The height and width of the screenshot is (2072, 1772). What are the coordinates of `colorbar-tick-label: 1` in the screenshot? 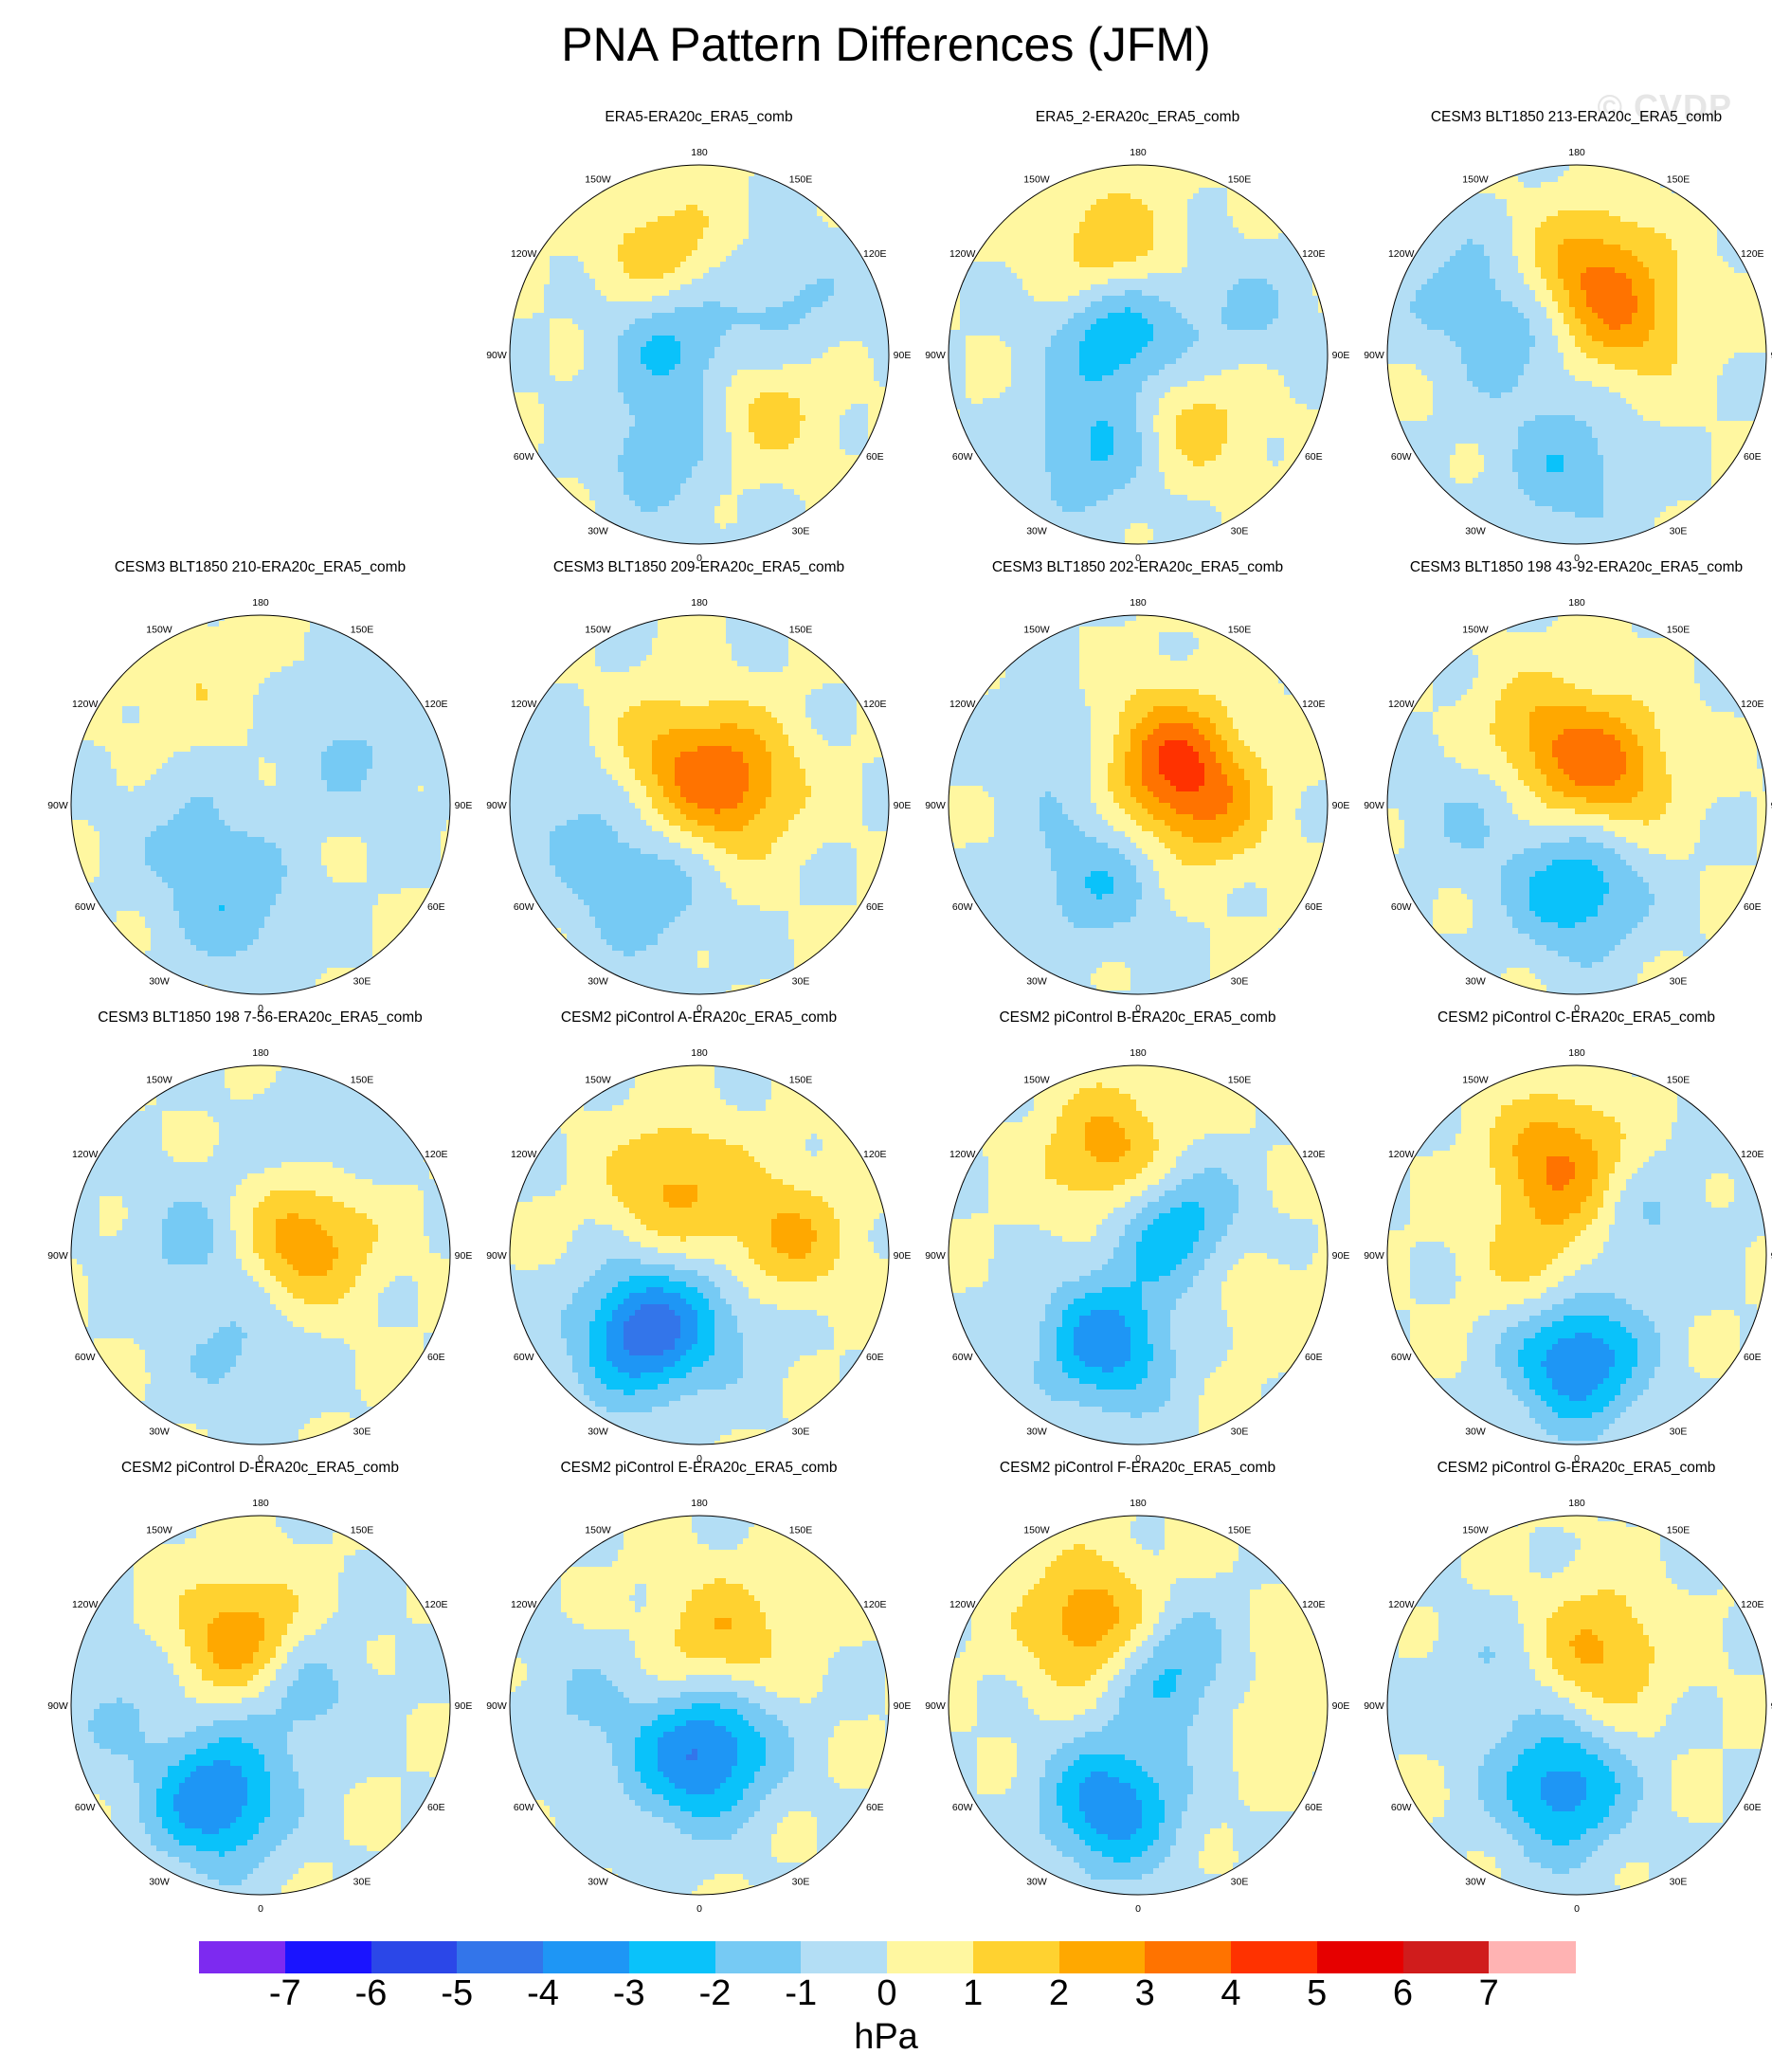 It's located at (973, 1993).